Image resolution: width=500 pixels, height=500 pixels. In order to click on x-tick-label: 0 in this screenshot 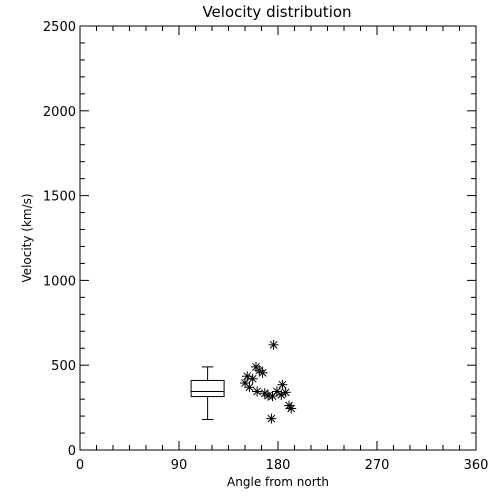, I will do `click(80, 465)`.